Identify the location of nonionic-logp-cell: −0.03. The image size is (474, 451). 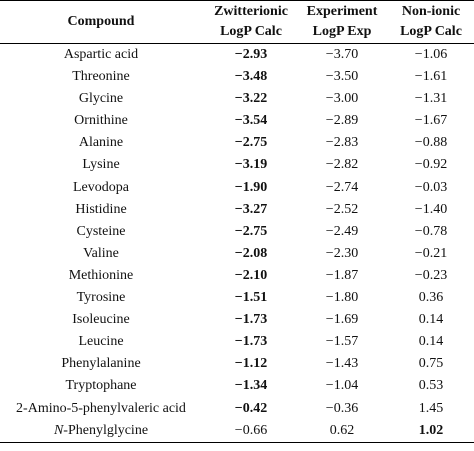
(431, 187).